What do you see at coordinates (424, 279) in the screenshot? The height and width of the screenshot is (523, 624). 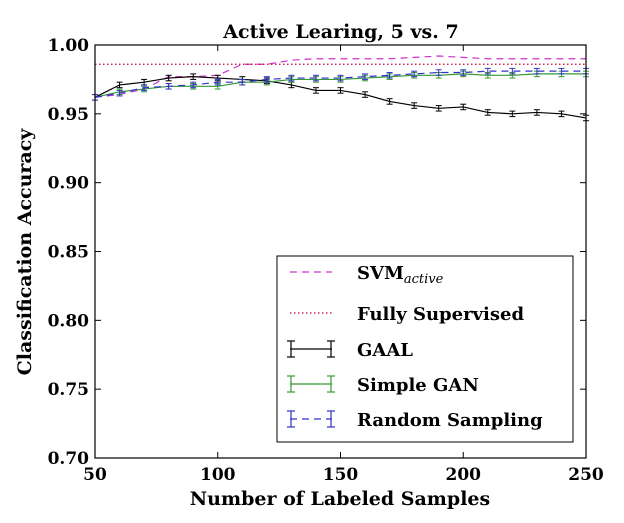 I see `legend-label-svm-sub: active` at bounding box center [424, 279].